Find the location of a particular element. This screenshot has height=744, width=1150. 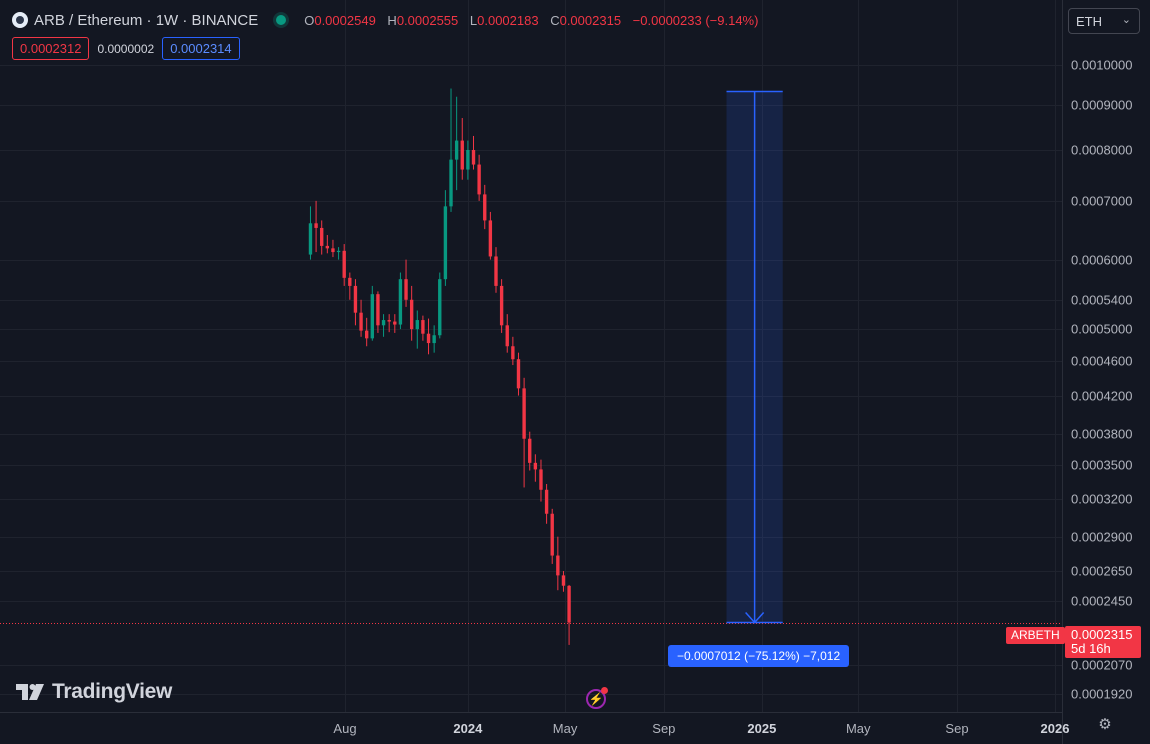

buy-button: 0.0002314 is located at coordinates (201, 48).